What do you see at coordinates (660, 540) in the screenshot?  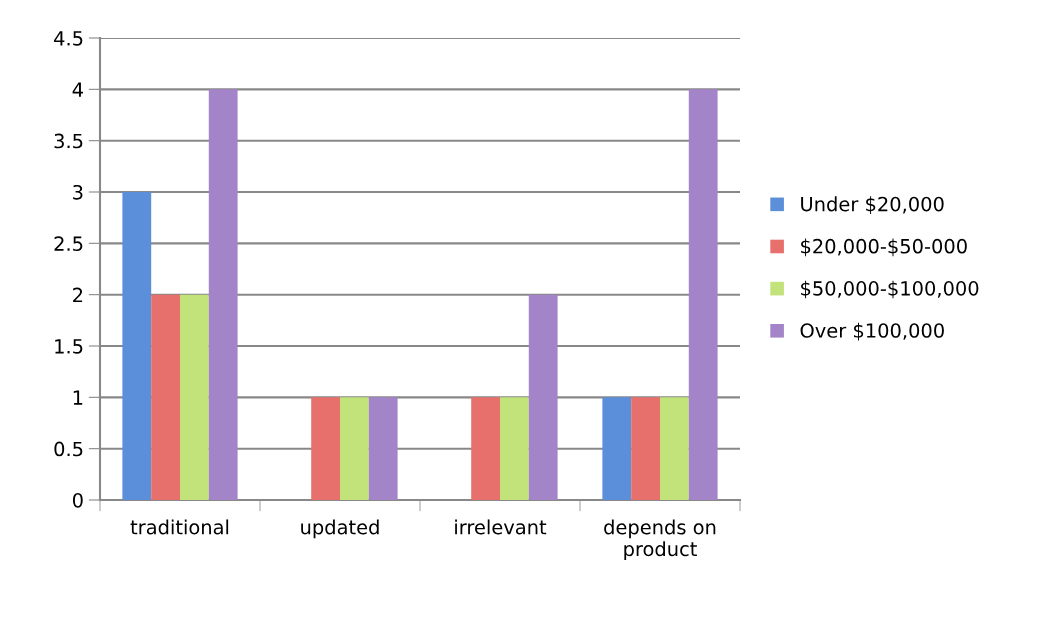 I see `x-tick-label: depends on product` at bounding box center [660, 540].